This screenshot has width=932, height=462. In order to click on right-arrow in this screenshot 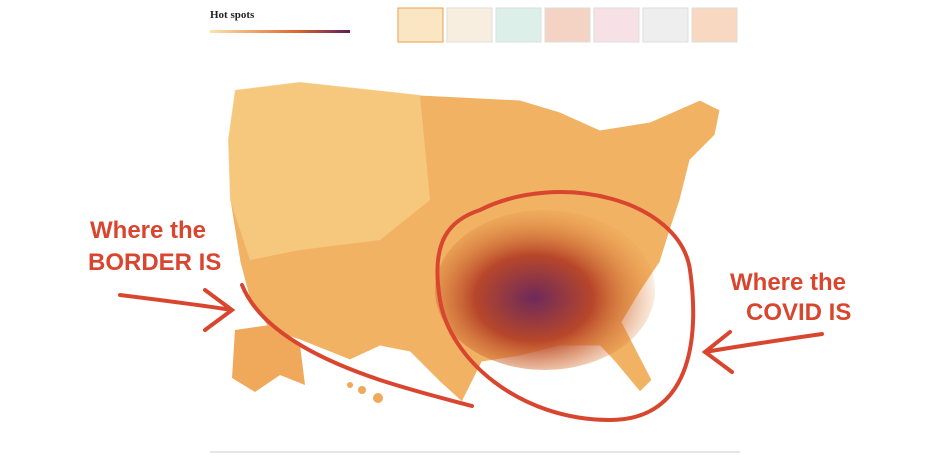, I will do `click(762, 352)`.